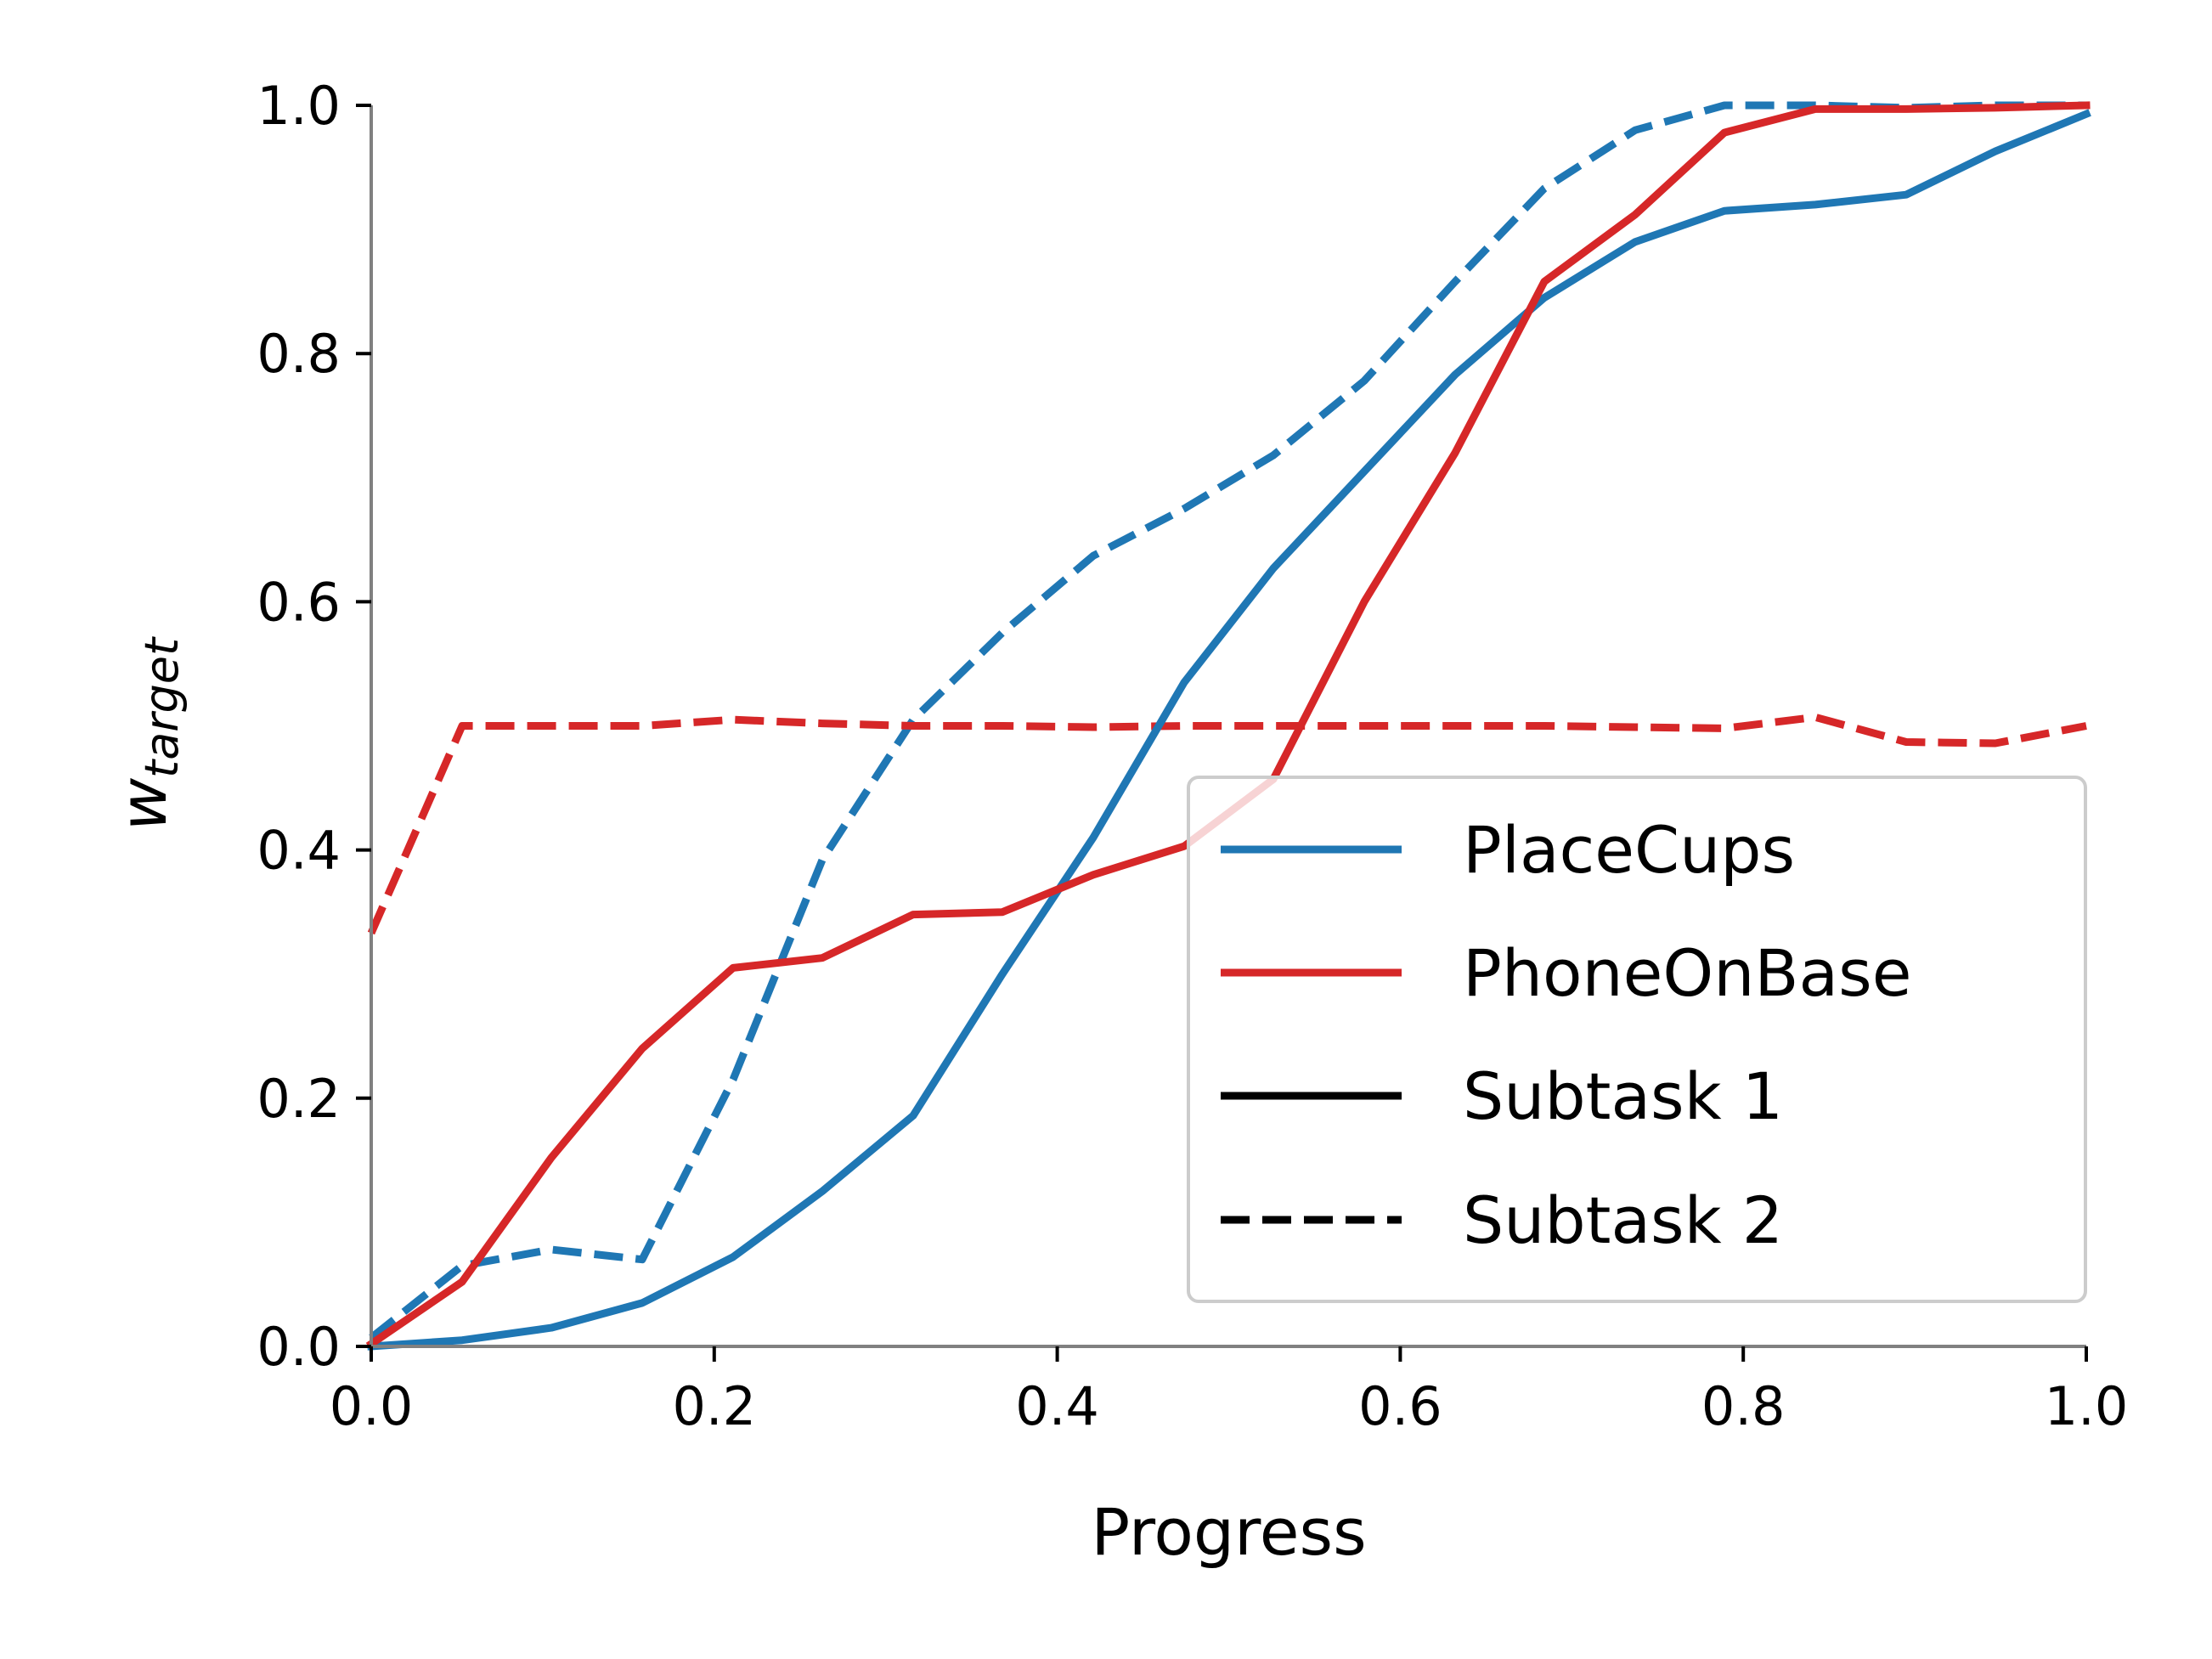 This screenshot has height=1659, width=2212. Describe the element at coordinates (314, 726) in the screenshot. I see `y-ticks: 0.0 0.2 0.4 0.6 0.8 1.0` at that location.